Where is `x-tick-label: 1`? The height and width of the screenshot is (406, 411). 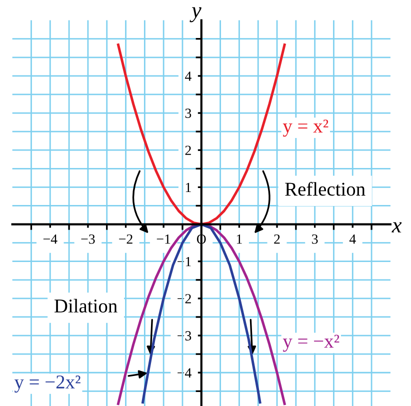 x-tick-label: 1 is located at coordinates (239, 239).